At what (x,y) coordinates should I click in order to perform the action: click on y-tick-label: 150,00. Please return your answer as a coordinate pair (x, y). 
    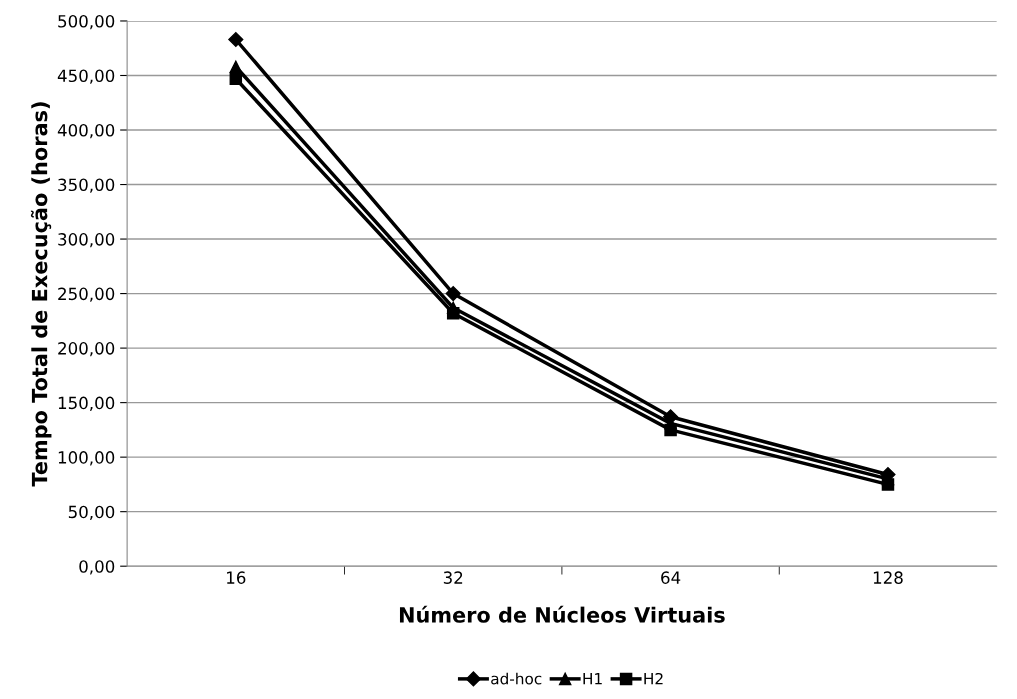
    Looking at the image, I should click on (86, 403).